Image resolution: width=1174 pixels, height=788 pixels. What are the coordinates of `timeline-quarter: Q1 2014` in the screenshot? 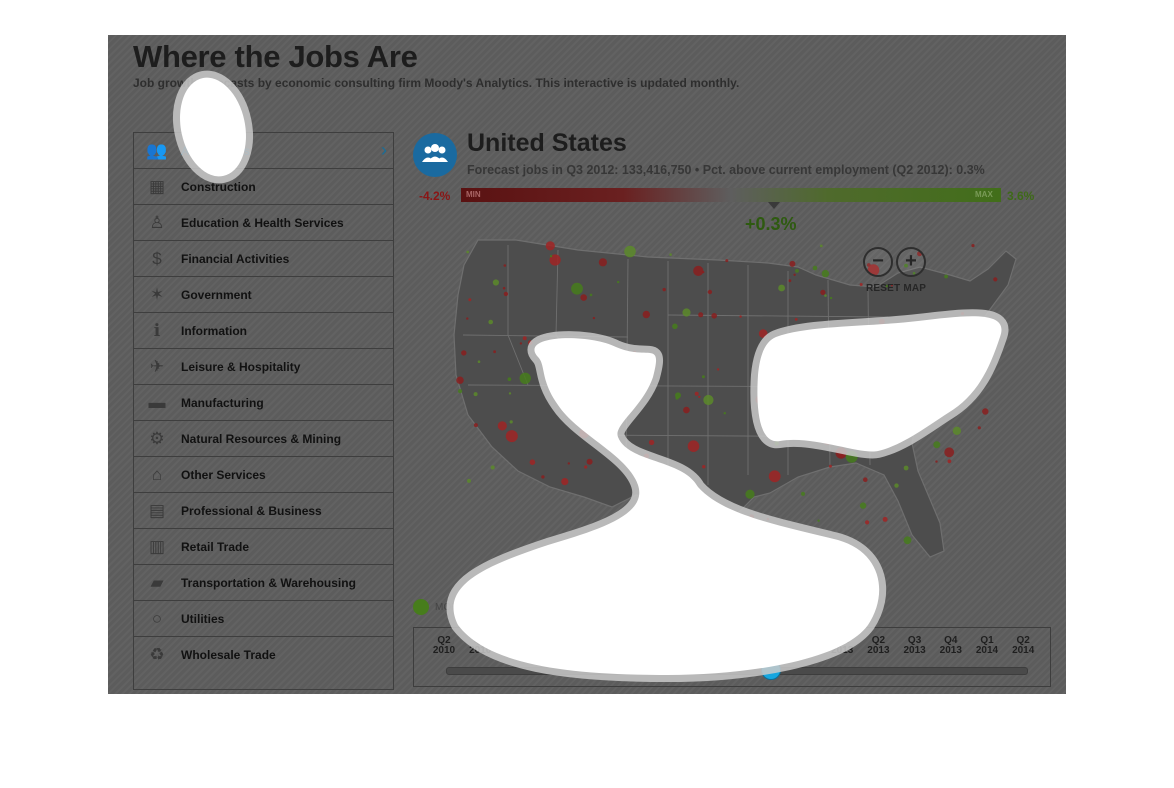 It's located at (987, 646).